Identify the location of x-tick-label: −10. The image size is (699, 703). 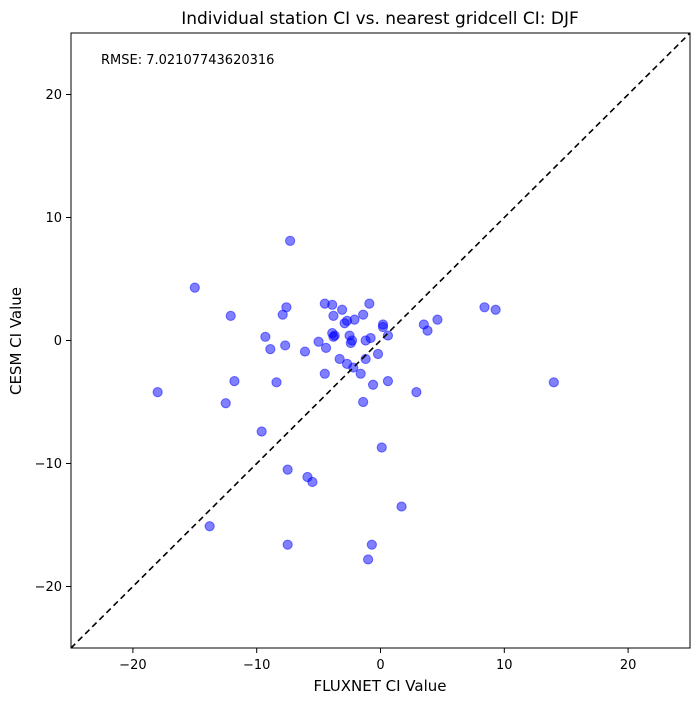
(256, 665).